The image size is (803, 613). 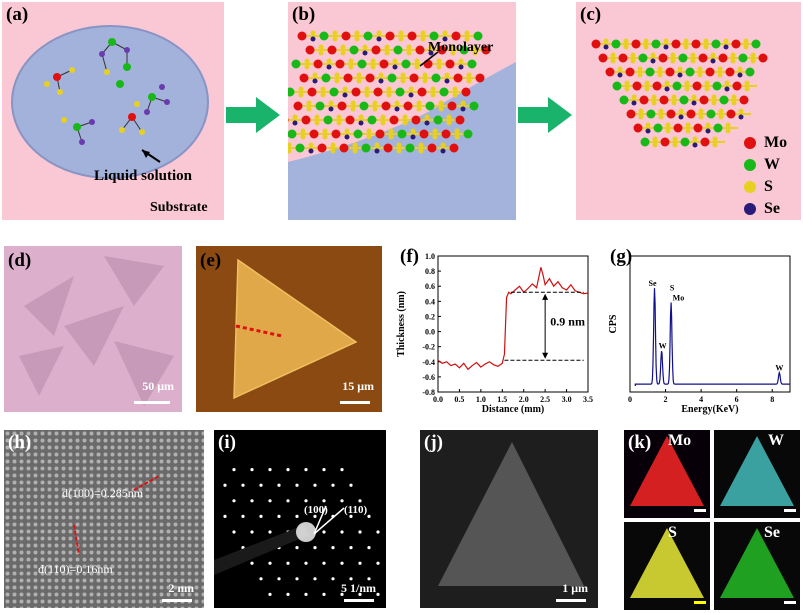 I want to click on y-tick-label: -0.2, so click(x=428, y=347).